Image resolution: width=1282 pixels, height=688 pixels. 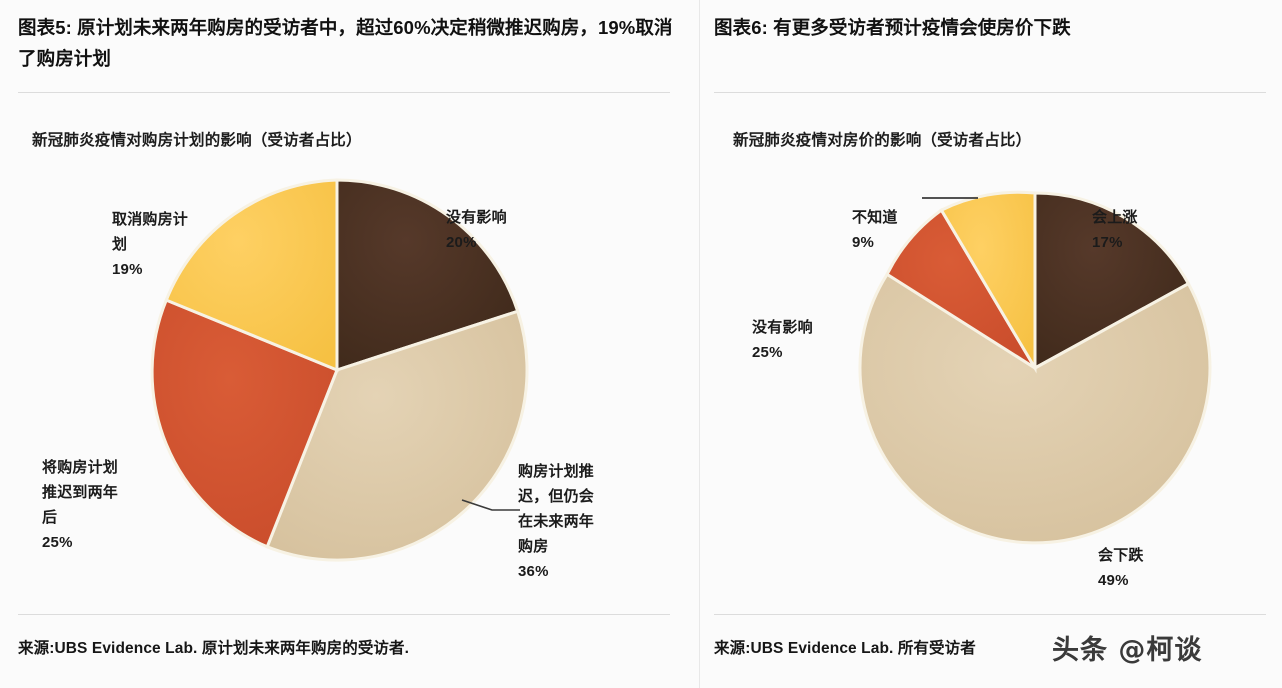 What do you see at coordinates (197, 140) in the screenshot?
I see `chart-5-subtitle: 新冠肺炎疫情对购房计划的影响（受访者占比）` at bounding box center [197, 140].